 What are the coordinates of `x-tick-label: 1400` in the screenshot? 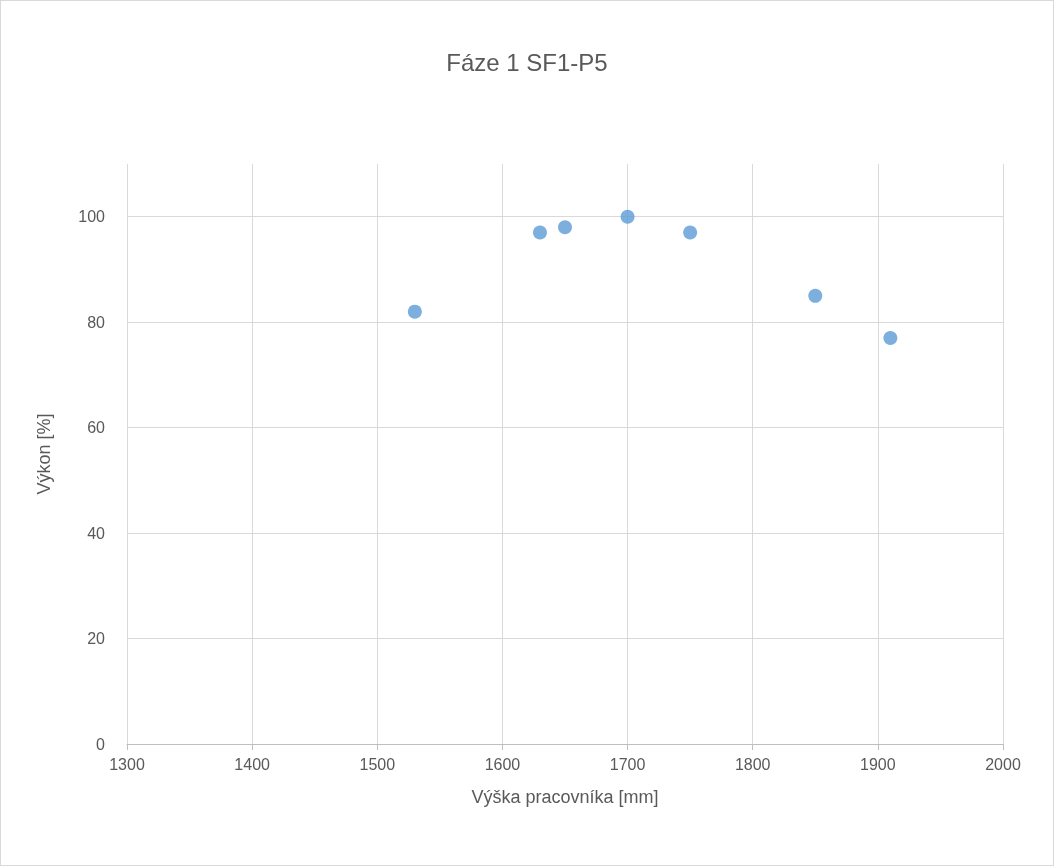 It's located at (252, 764).